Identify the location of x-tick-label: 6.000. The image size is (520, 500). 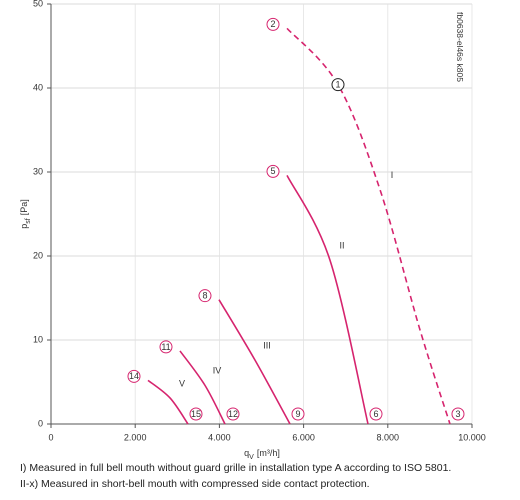
(303, 437).